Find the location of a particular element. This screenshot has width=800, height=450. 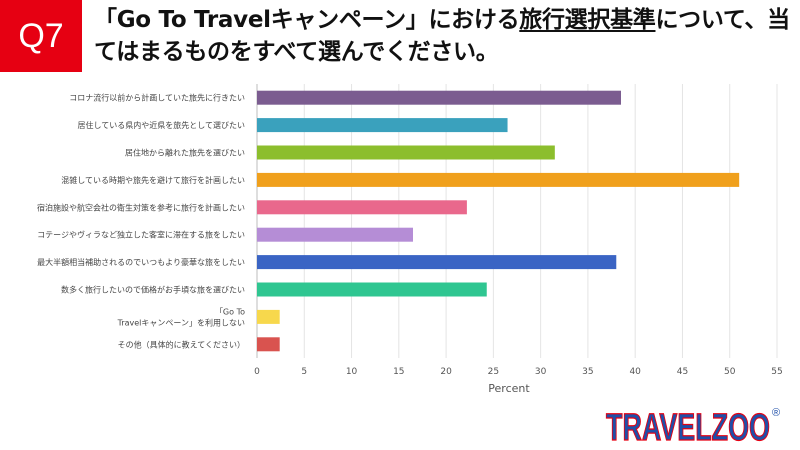

x-tick-label: 50 is located at coordinates (730, 372).